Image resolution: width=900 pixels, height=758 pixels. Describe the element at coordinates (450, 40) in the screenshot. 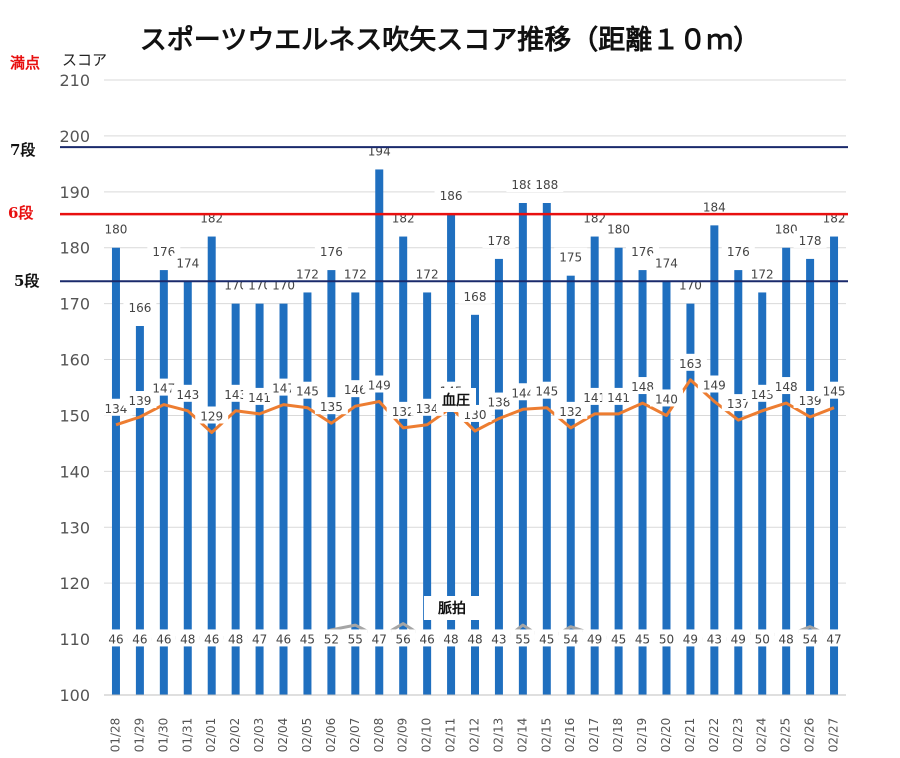

I see `chart-title: スポーツウエルネス吹矢スコア推移（距離１０ｍ）` at that location.